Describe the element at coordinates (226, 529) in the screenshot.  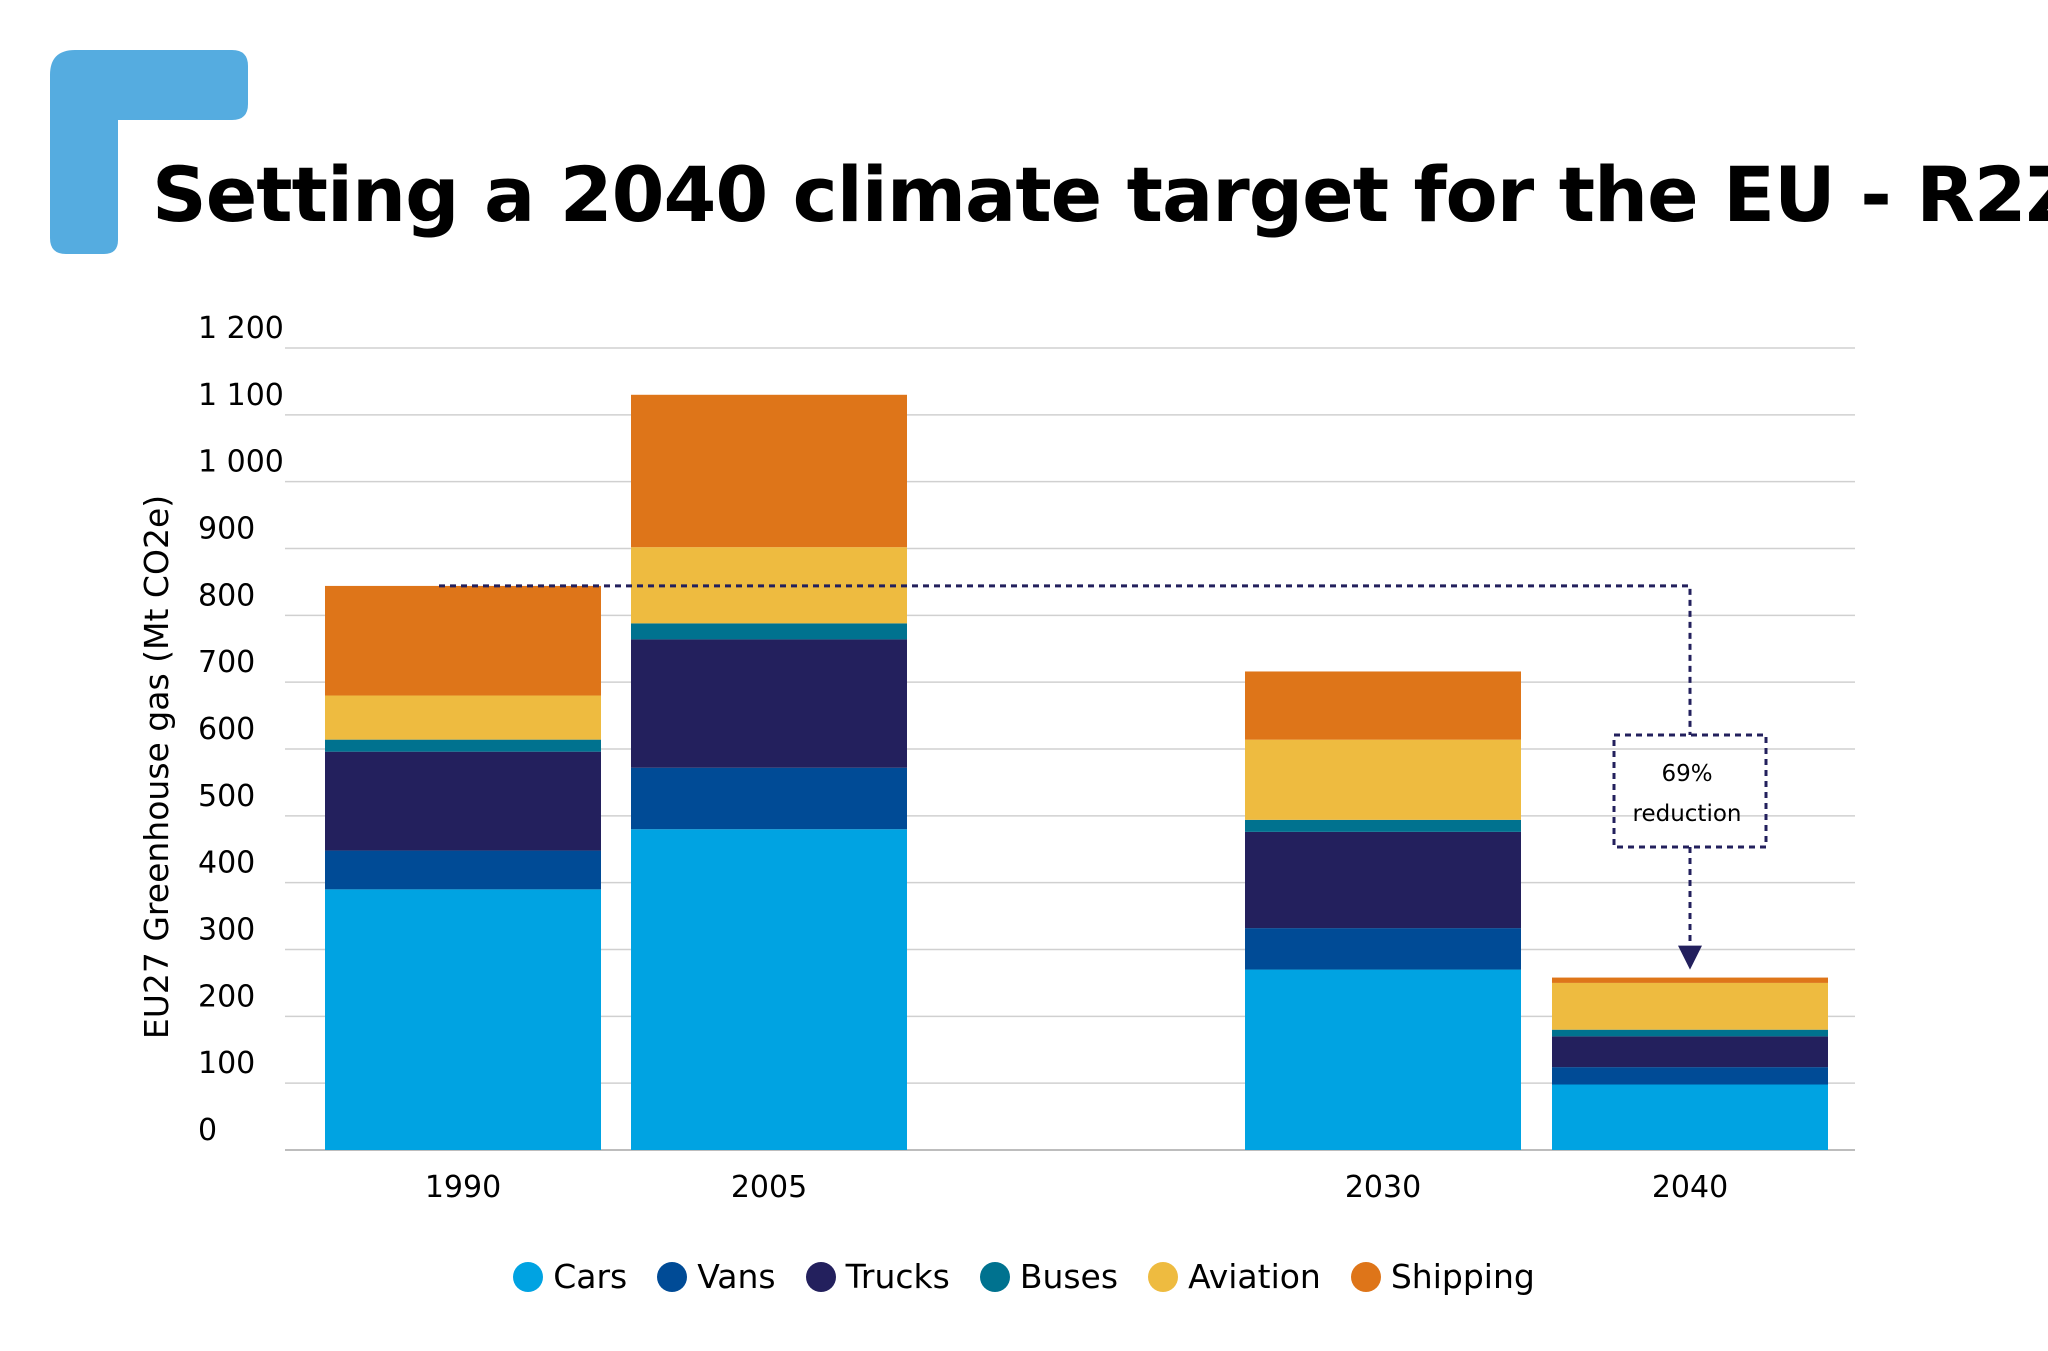
I see `y-tick-label: 900` at that location.